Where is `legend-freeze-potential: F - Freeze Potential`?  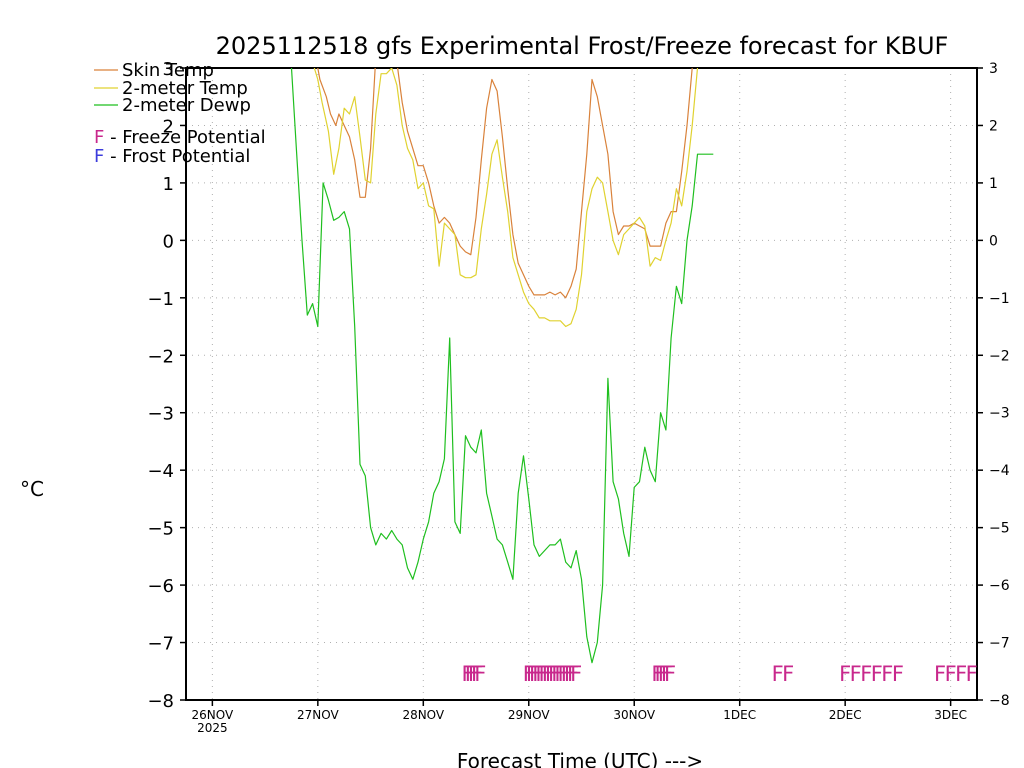 legend-freeze-potential: F - Freeze Potential is located at coordinates (180, 137).